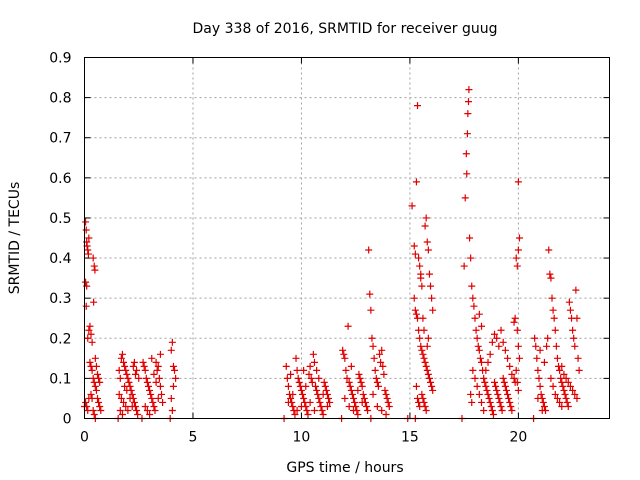 The width and height of the screenshot is (640, 480). What do you see at coordinates (84, 438) in the screenshot?
I see `x-tick-label: 0` at bounding box center [84, 438].